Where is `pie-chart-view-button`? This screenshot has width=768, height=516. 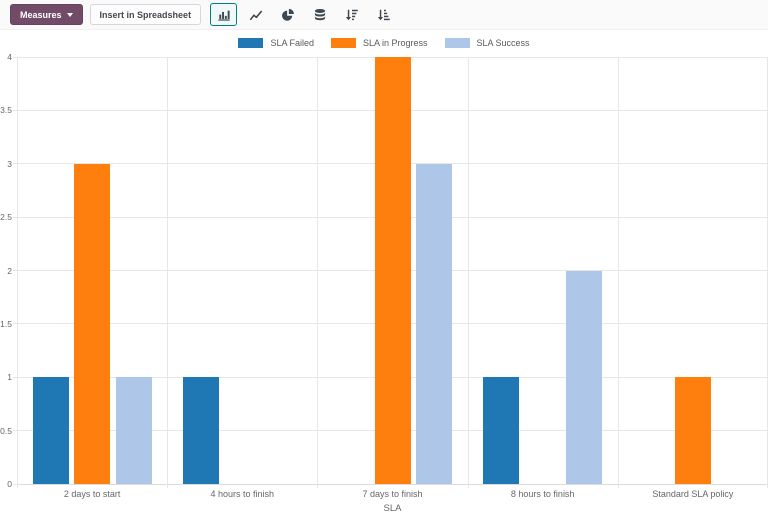 pie-chart-view-button is located at coordinates (287, 14).